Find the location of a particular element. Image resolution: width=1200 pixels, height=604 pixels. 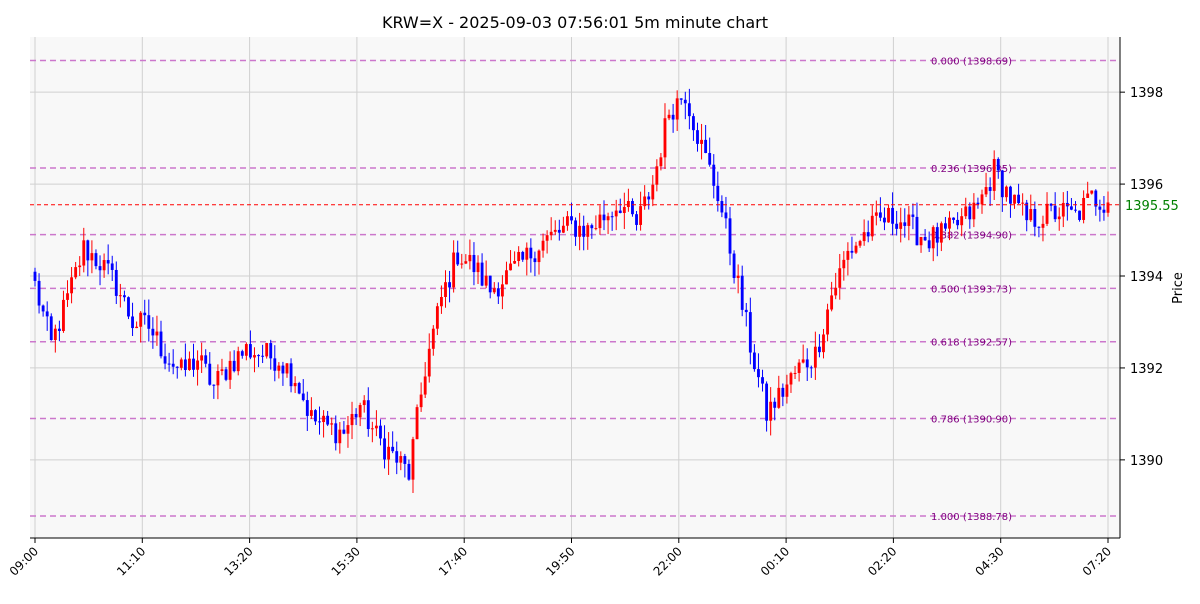

fib-label: 0.500 (1393.73) is located at coordinates (971, 289).